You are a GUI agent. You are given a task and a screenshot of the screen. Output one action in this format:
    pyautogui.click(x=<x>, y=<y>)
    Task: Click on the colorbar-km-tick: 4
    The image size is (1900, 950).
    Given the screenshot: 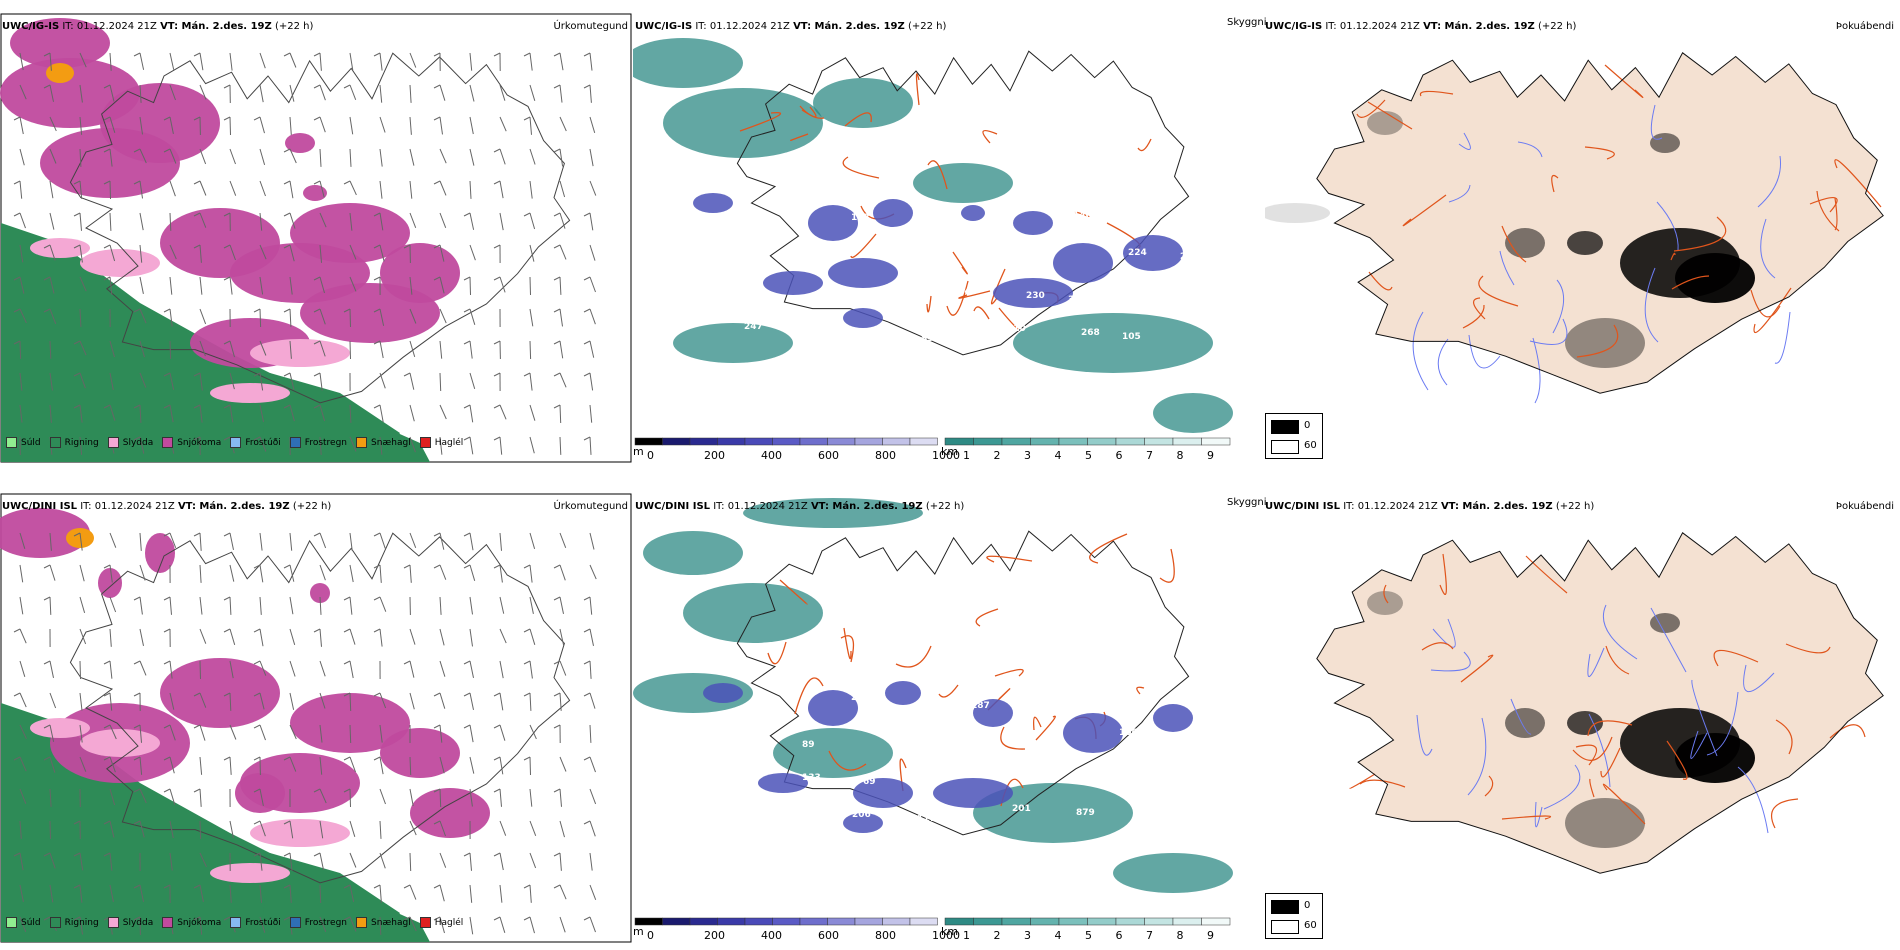 What is the action you would take?
    pyautogui.click(x=1058, y=935)
    